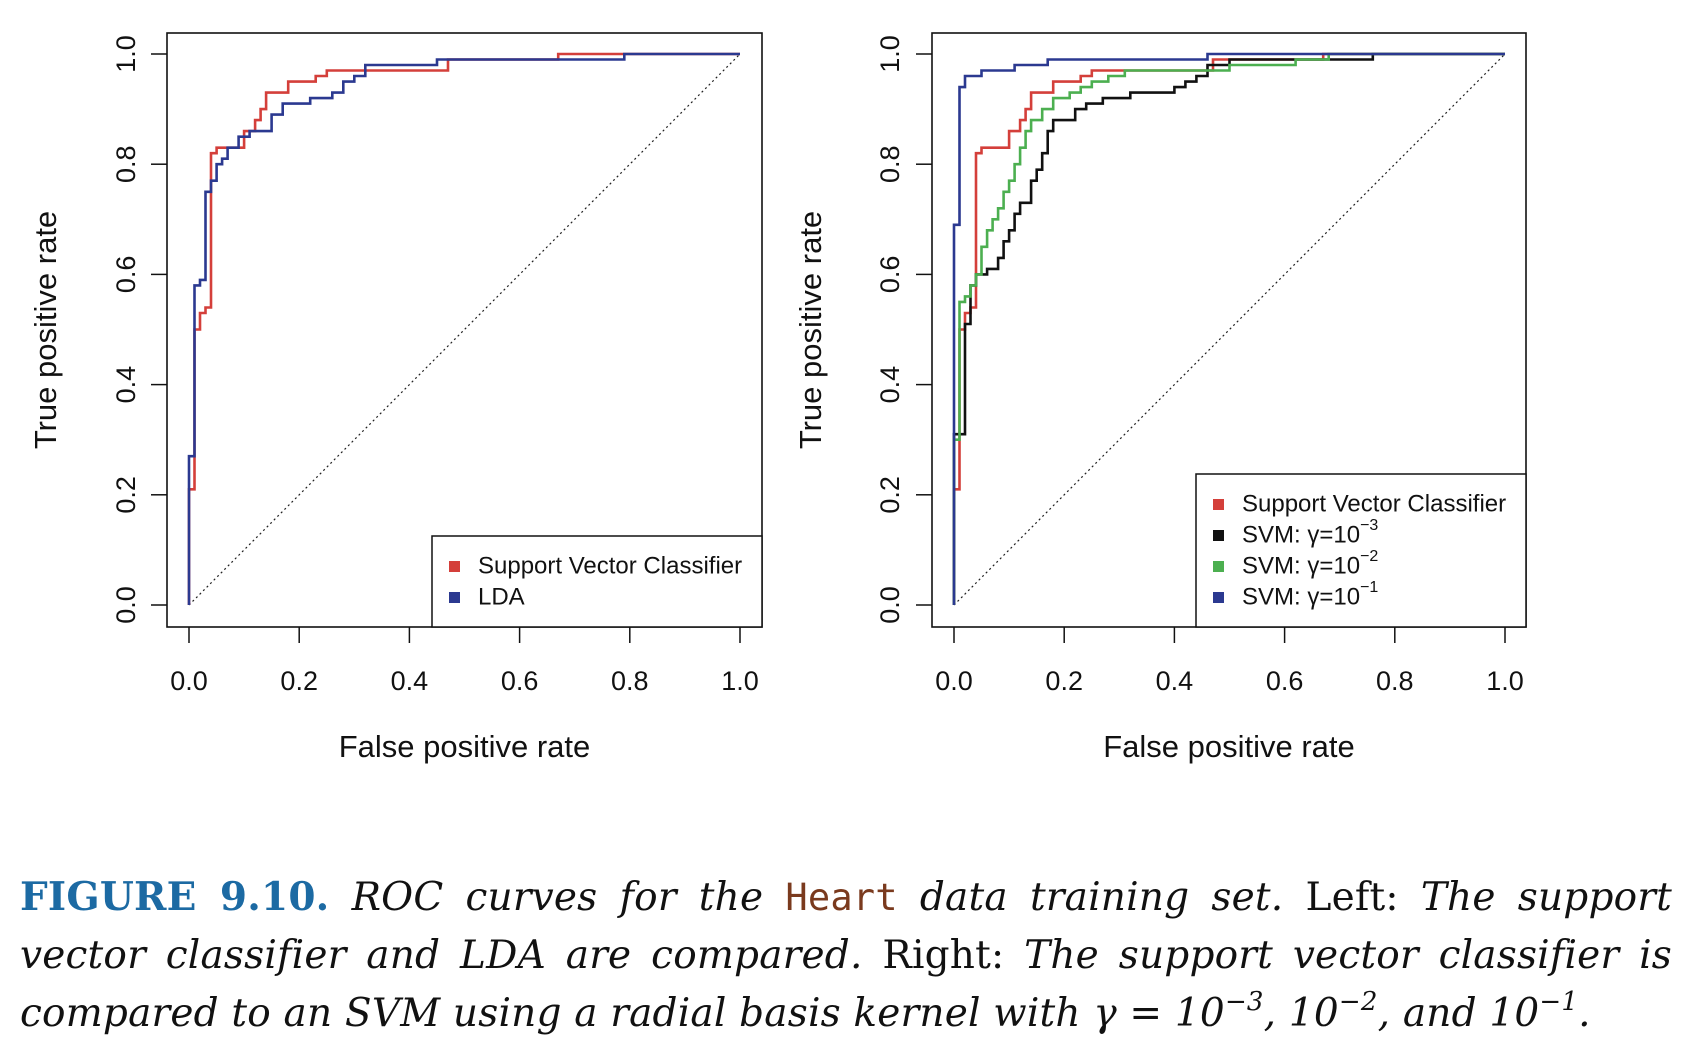  Describe the element at coordinates (501, 596) in the screenshot. I see `legend-label: LDA` at that location.